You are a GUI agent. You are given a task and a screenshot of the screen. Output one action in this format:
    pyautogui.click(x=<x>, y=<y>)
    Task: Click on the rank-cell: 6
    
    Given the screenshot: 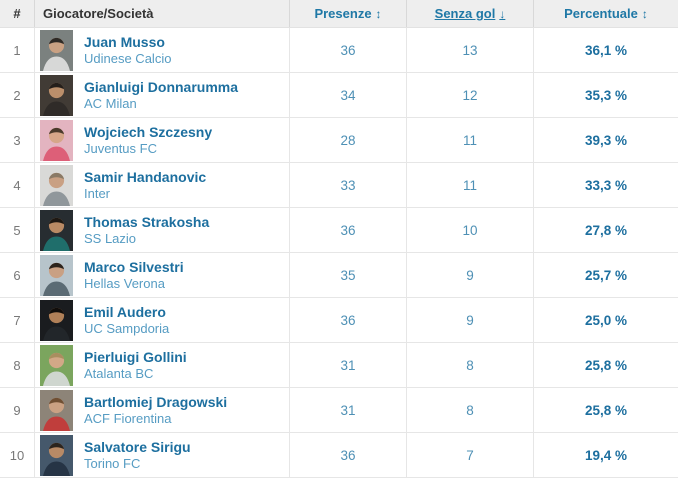 What is the action you would take?
    pyautogui.click(x=17, y=275)
    